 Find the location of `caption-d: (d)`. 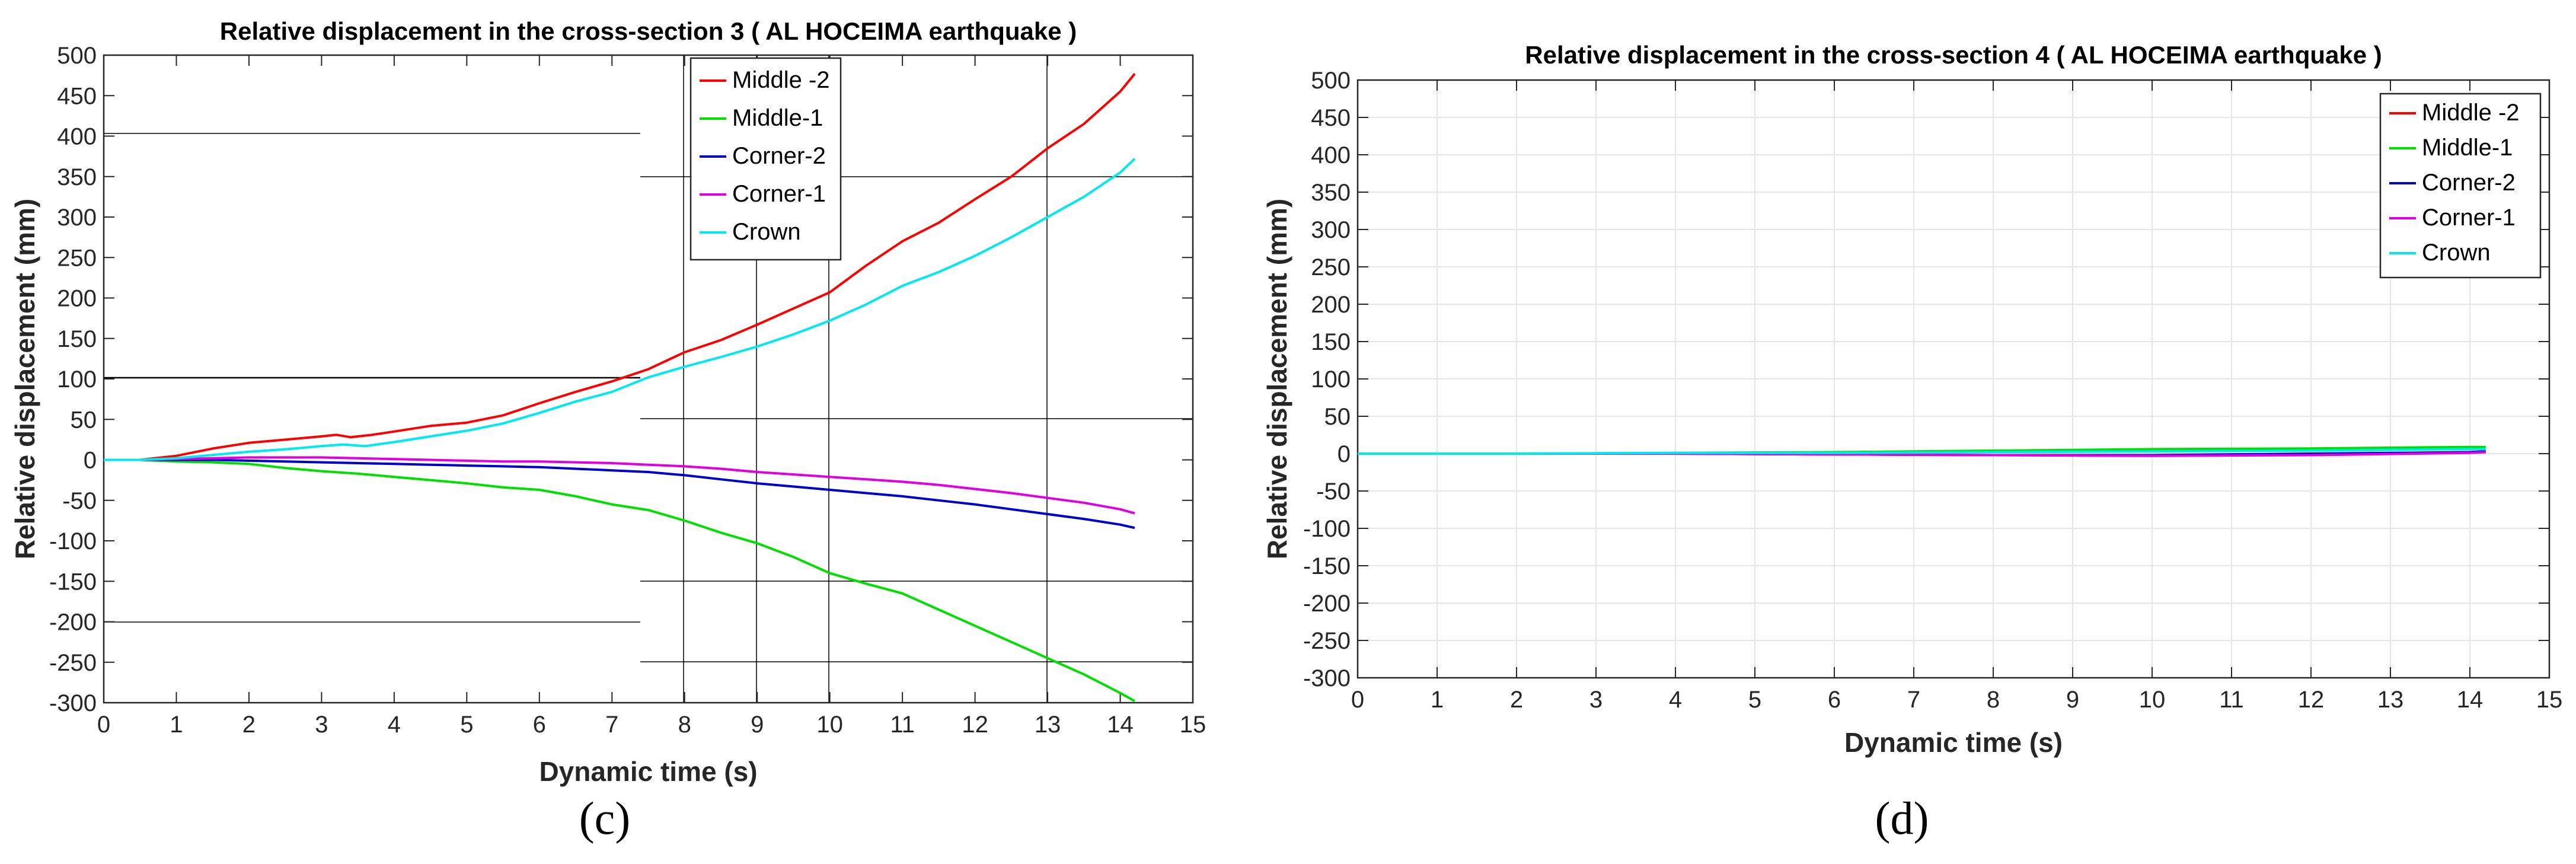

caption-d: (d) is located at coordinates (1902, 818).